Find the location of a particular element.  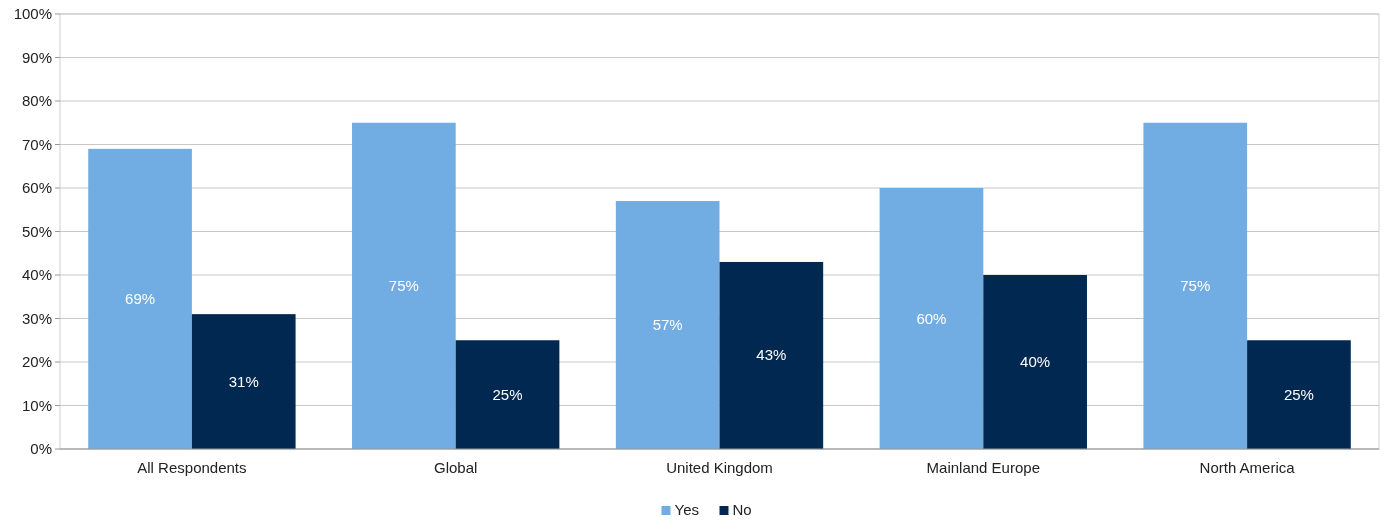

data-label: 43% is located at coordinates (771, 355).